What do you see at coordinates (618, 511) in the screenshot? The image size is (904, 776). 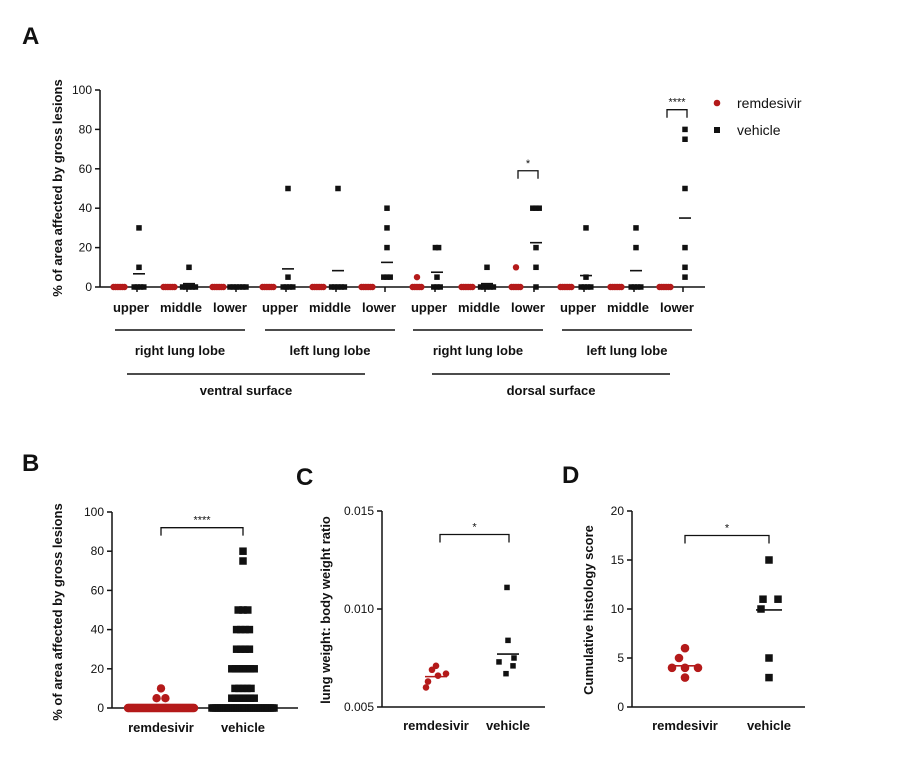 I see `d-y-tick-label: 20` at bounding box center [618, 511].